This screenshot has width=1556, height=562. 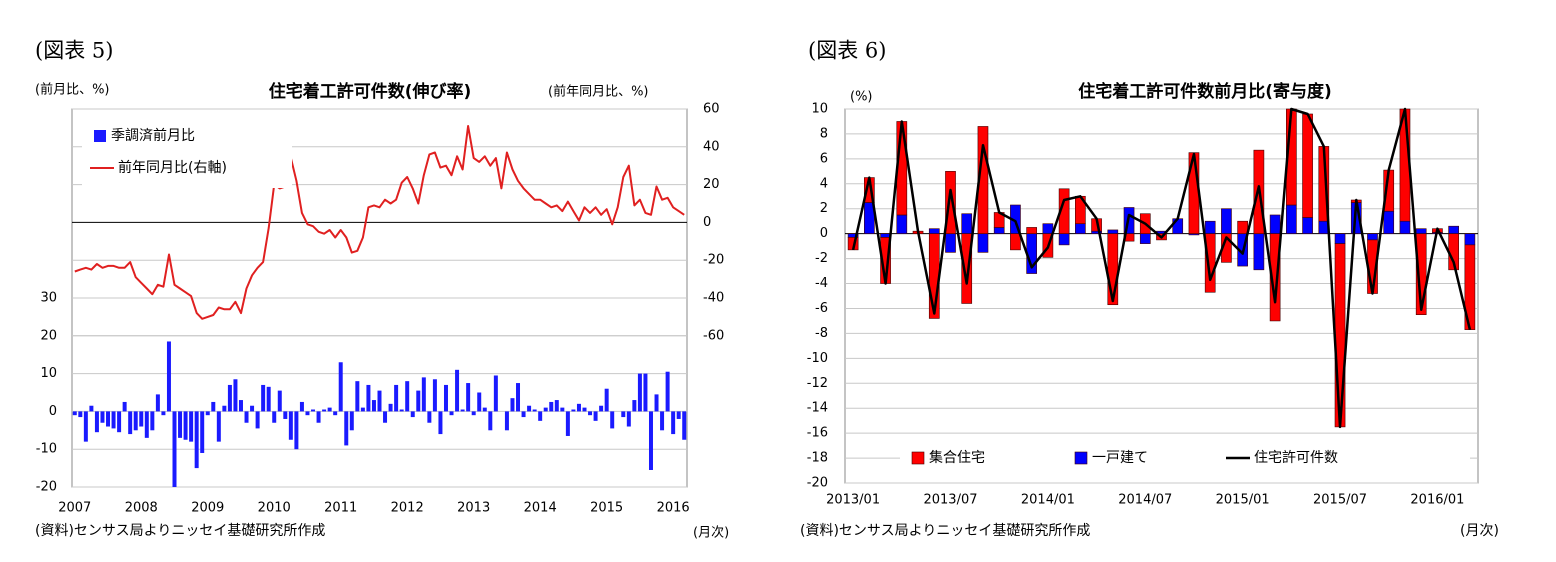 I want to click on chart-title: 住宅着工許可件数(伸び率), so click(x=370, y=91).